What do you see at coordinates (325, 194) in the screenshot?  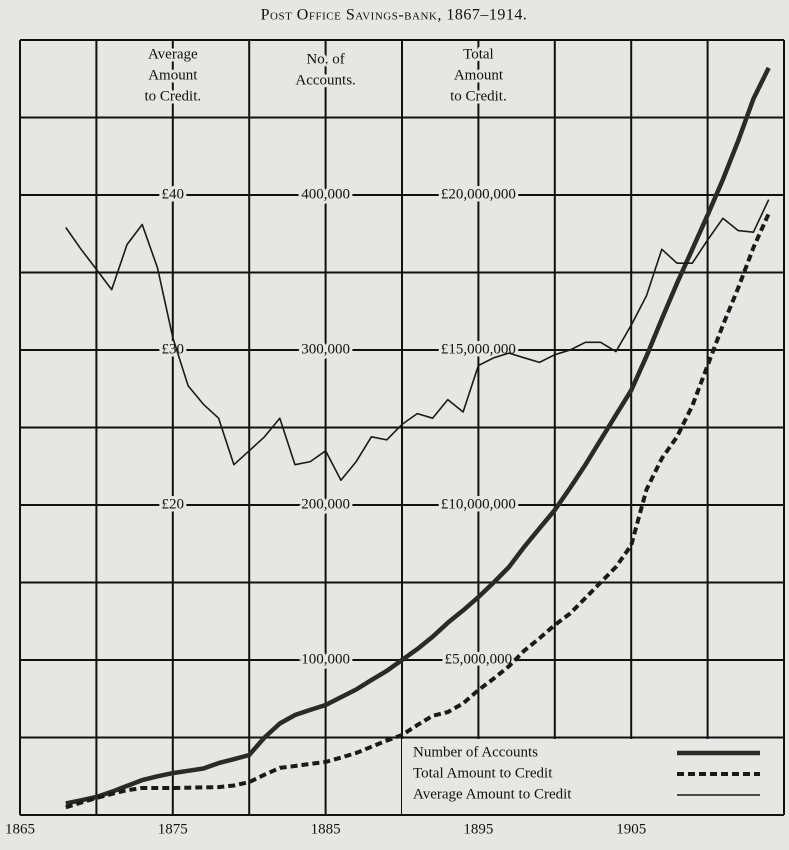 I see `y-tick-label: 400,000` at bounding box center [325, 194].